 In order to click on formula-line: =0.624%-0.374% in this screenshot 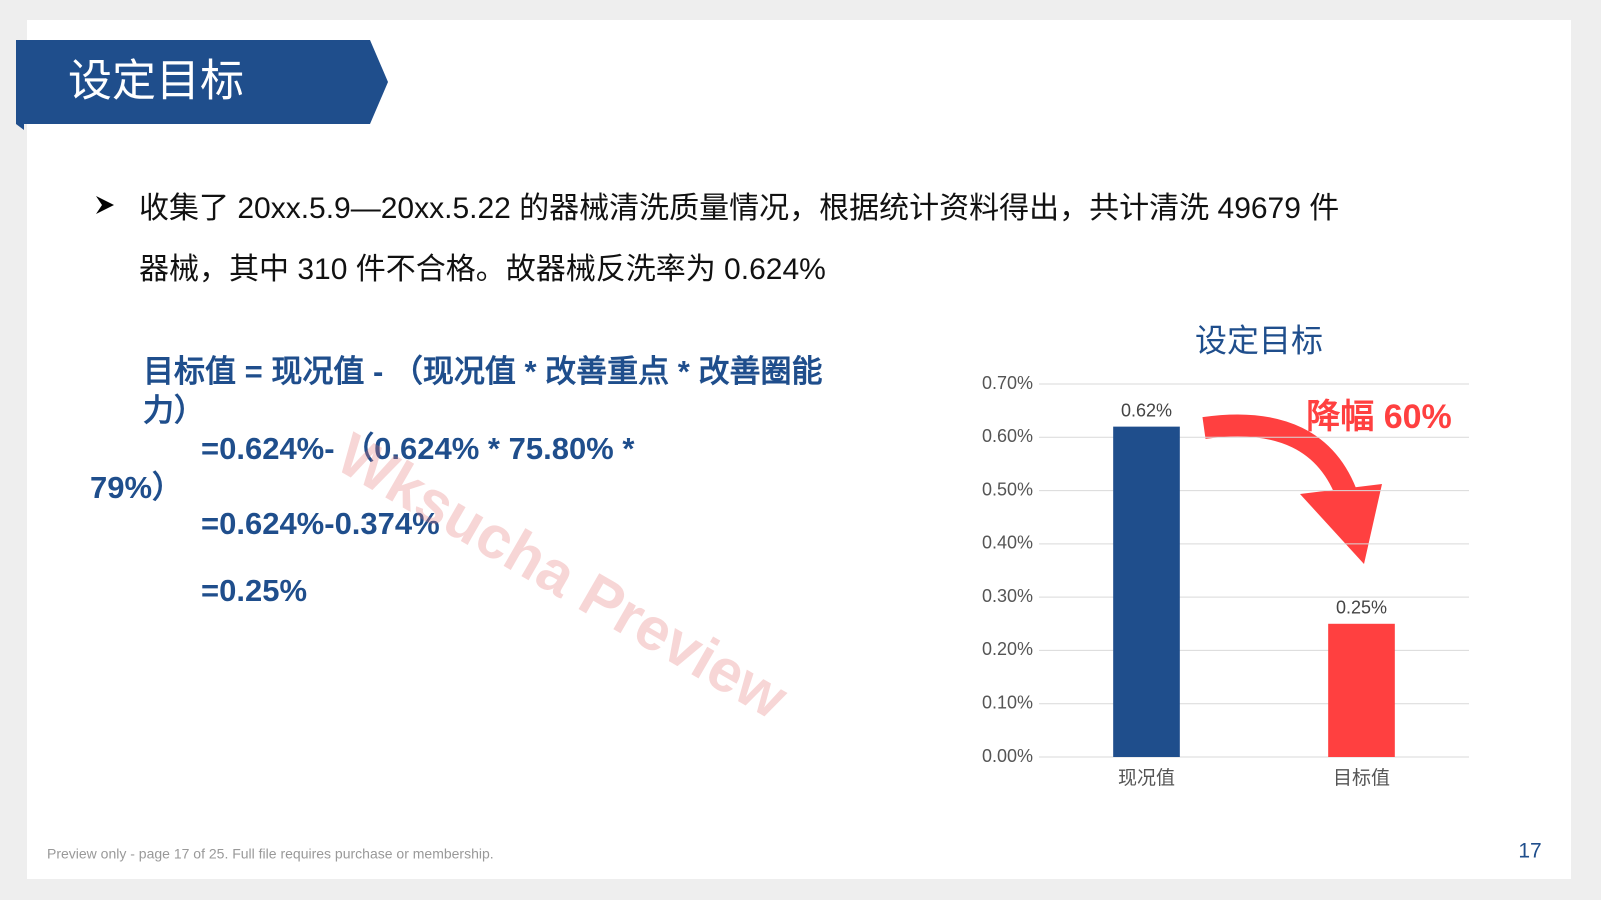, I will do `click(320, 523)`.